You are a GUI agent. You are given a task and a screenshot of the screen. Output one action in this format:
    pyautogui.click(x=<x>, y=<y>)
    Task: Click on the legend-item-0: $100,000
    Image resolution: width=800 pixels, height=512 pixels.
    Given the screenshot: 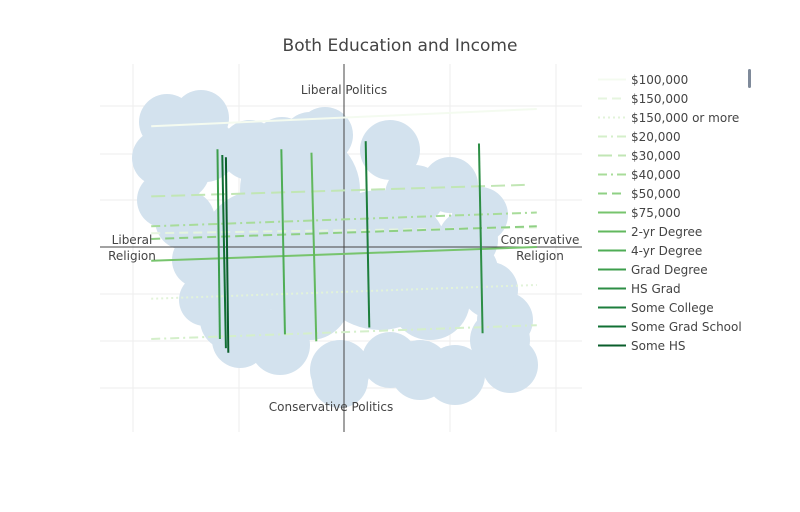 What is the action you would take?
    pyautogui.click(x=669, y=79)
    